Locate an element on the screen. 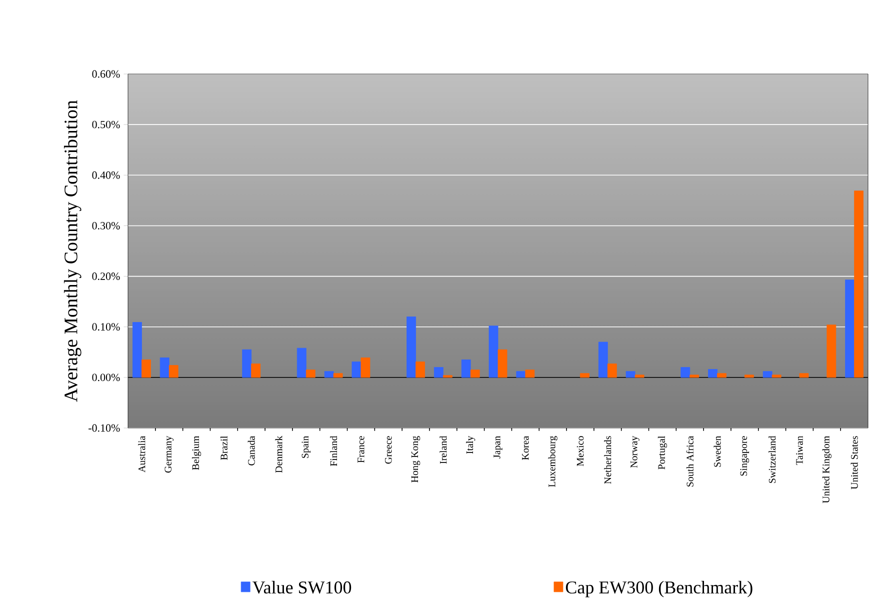 The image size is (885, 611). y-tick-label: 0.30% is located at coordinates (106, 226).